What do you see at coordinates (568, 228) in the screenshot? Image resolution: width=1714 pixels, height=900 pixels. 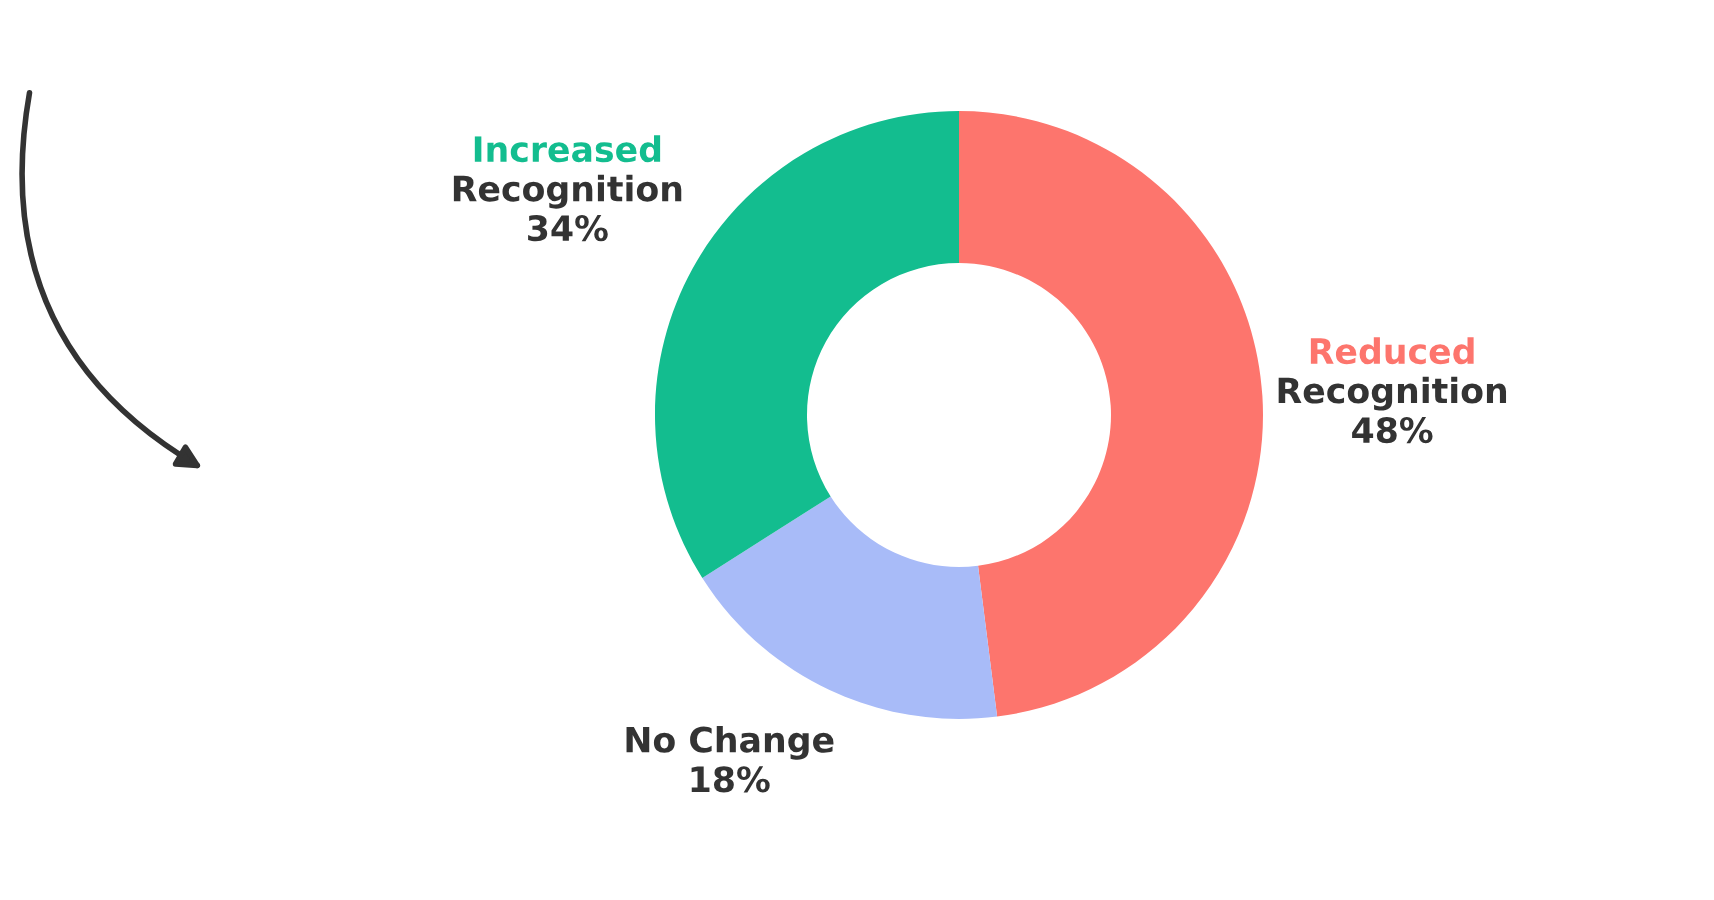 I see `data-label: 34%` at bounding box center [568, 228].